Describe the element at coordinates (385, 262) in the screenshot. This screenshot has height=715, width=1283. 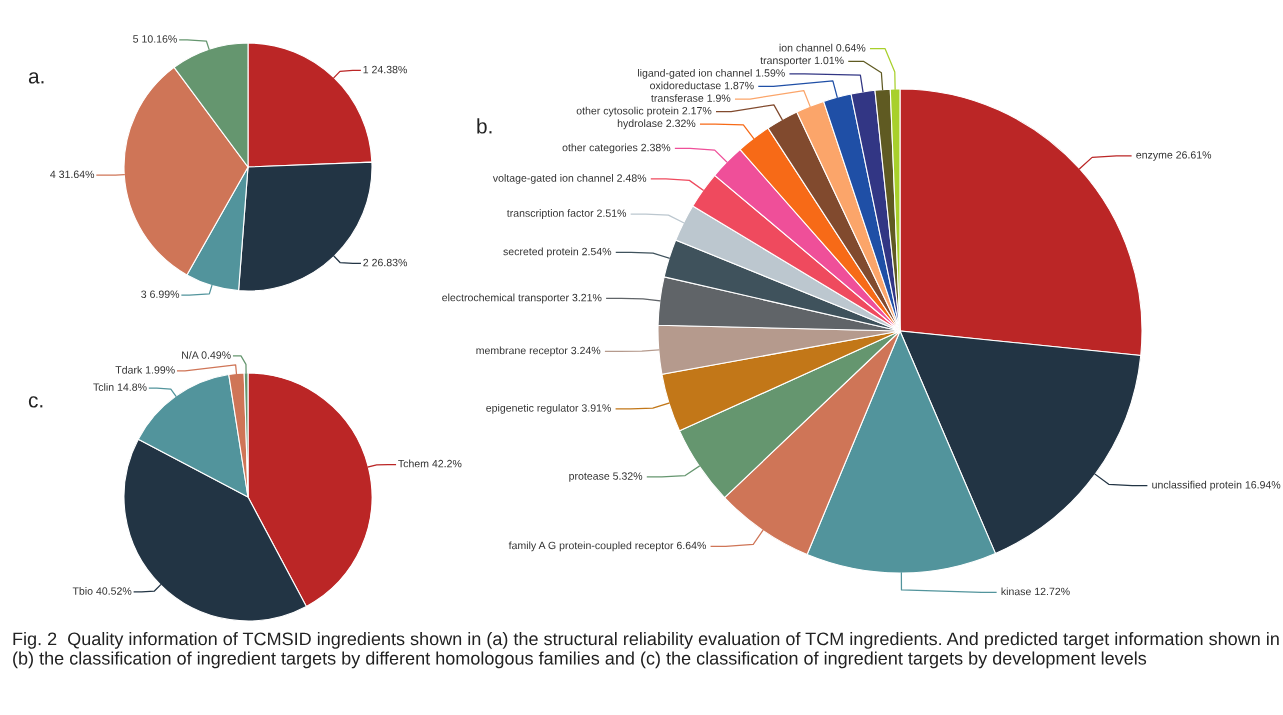
I see `slice-label: 2 26.83%` at that location.